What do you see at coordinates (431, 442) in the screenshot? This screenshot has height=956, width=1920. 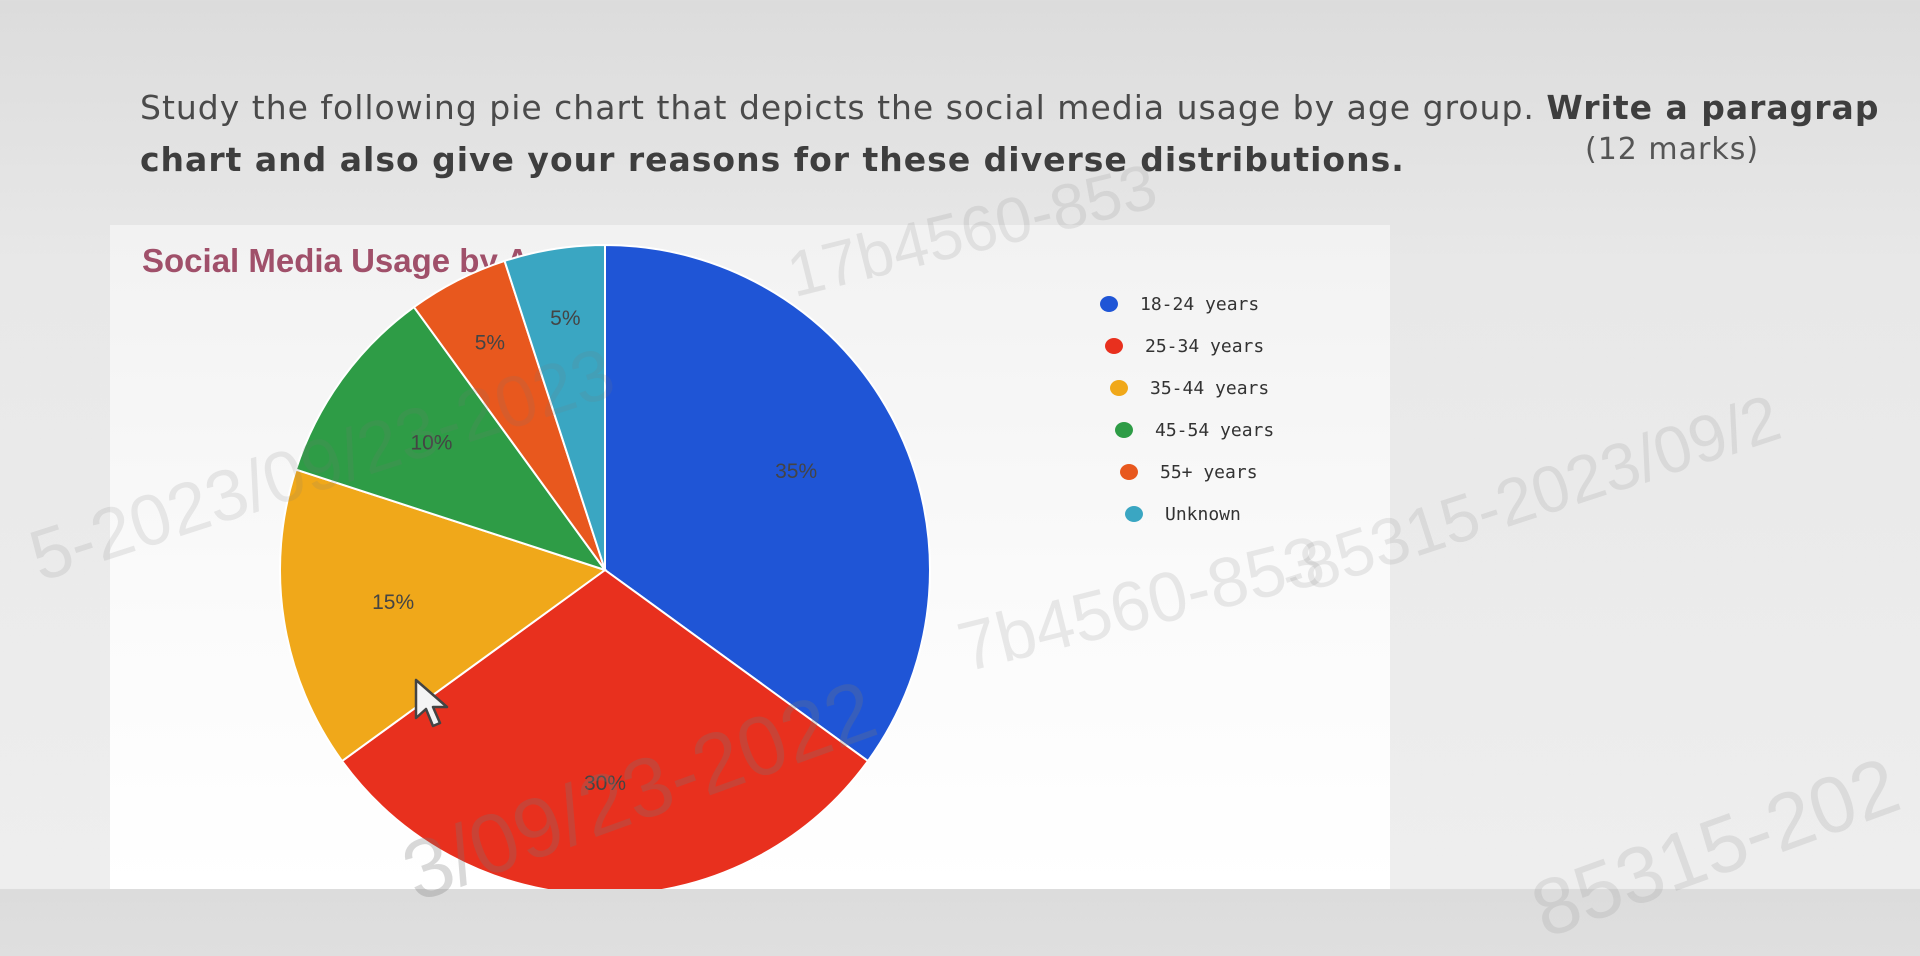 I see `pie-slice-label: 10%` at bounding box center [431, 442].